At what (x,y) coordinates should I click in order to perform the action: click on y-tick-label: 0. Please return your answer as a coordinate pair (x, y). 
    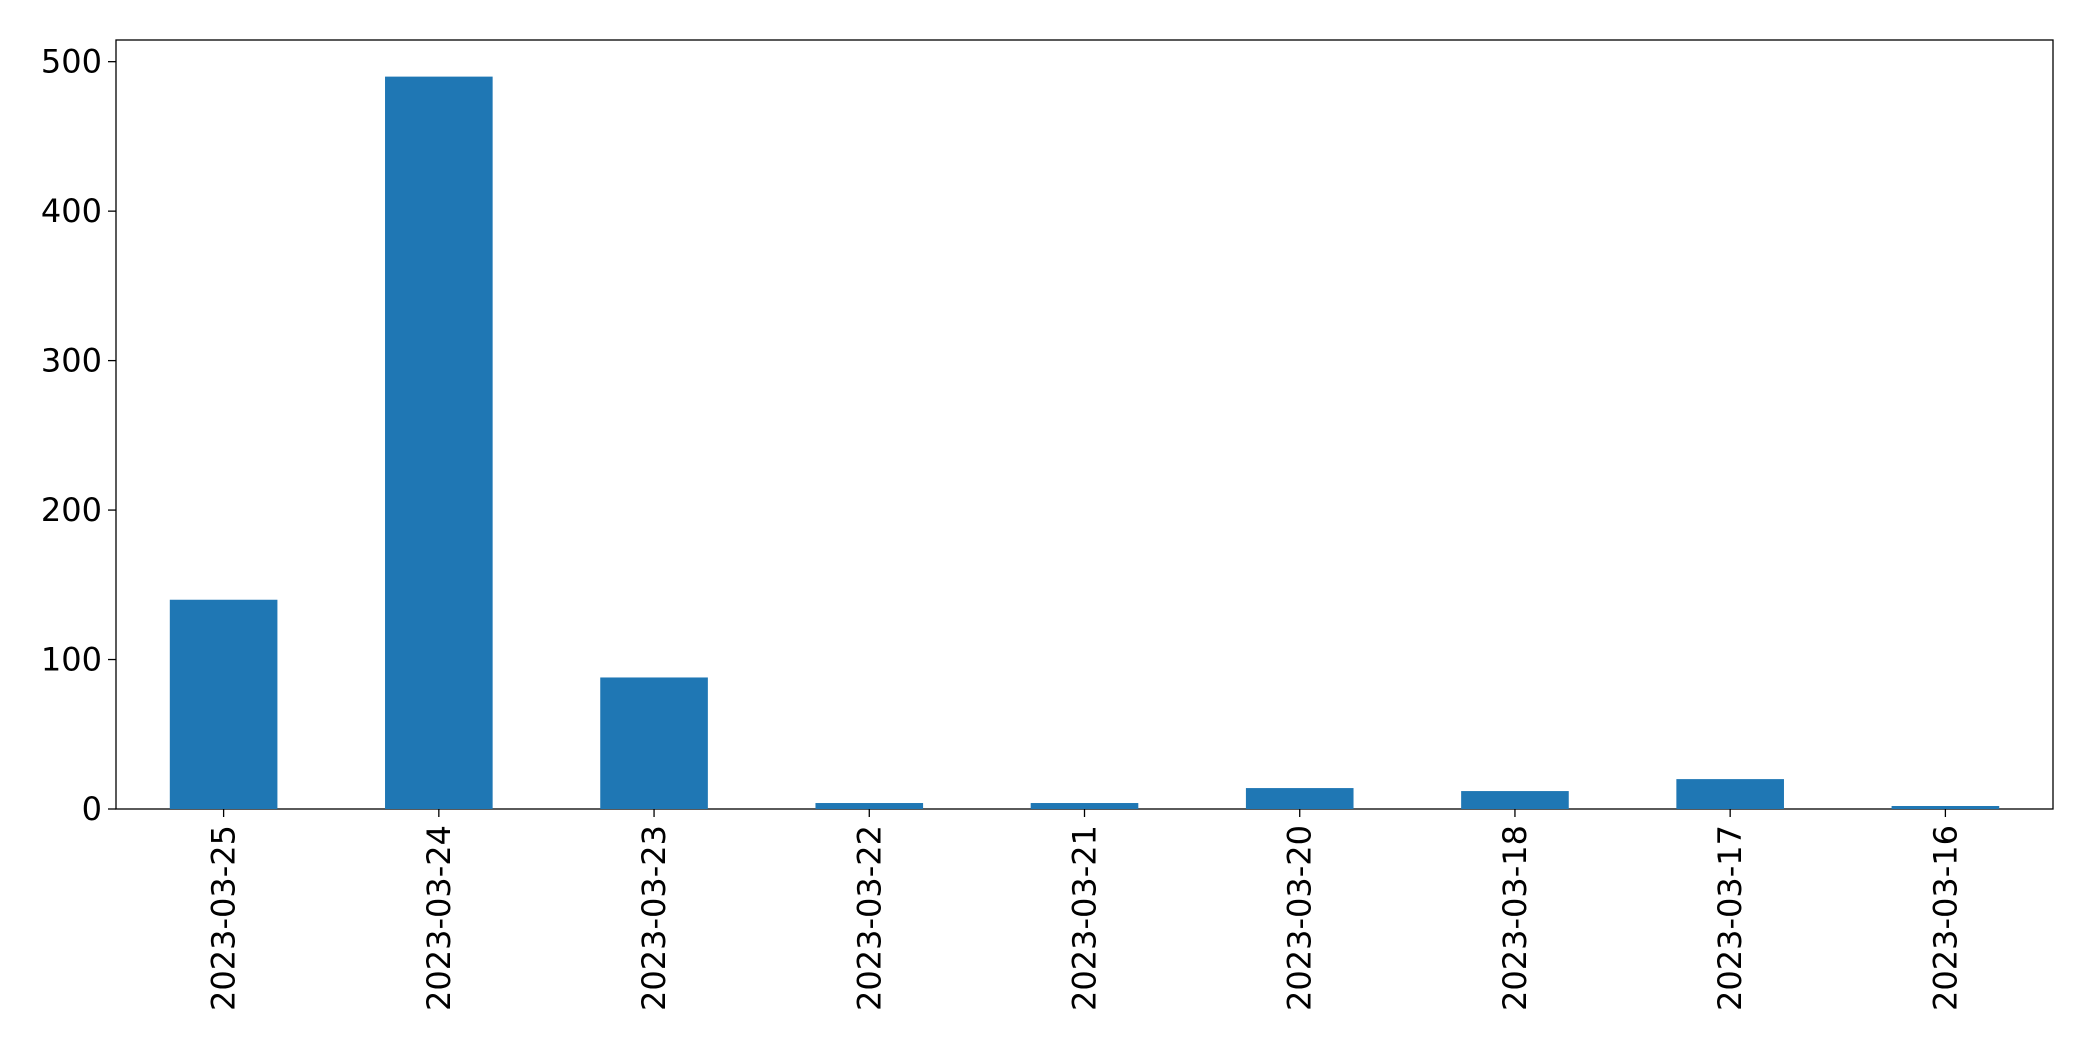
    Looking at the image, I should click on (92, 809).